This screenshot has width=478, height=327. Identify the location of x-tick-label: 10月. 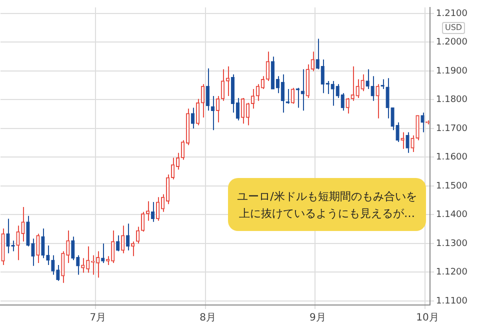
(427, 318).